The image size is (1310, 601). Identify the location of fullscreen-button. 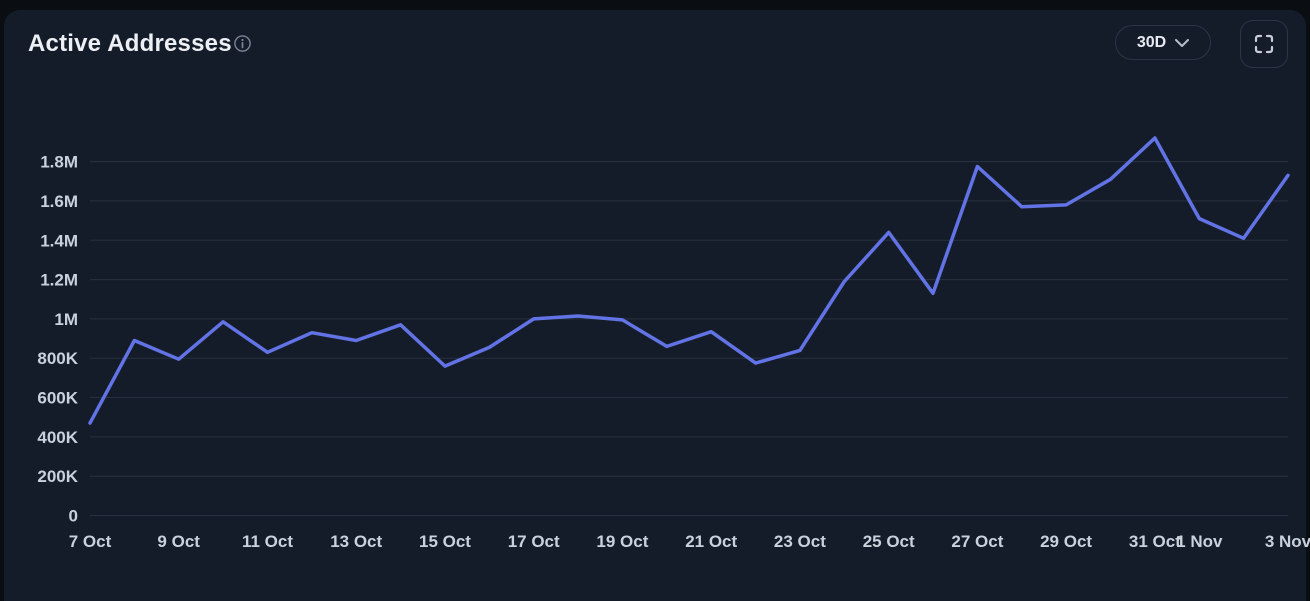
(1264, 44).